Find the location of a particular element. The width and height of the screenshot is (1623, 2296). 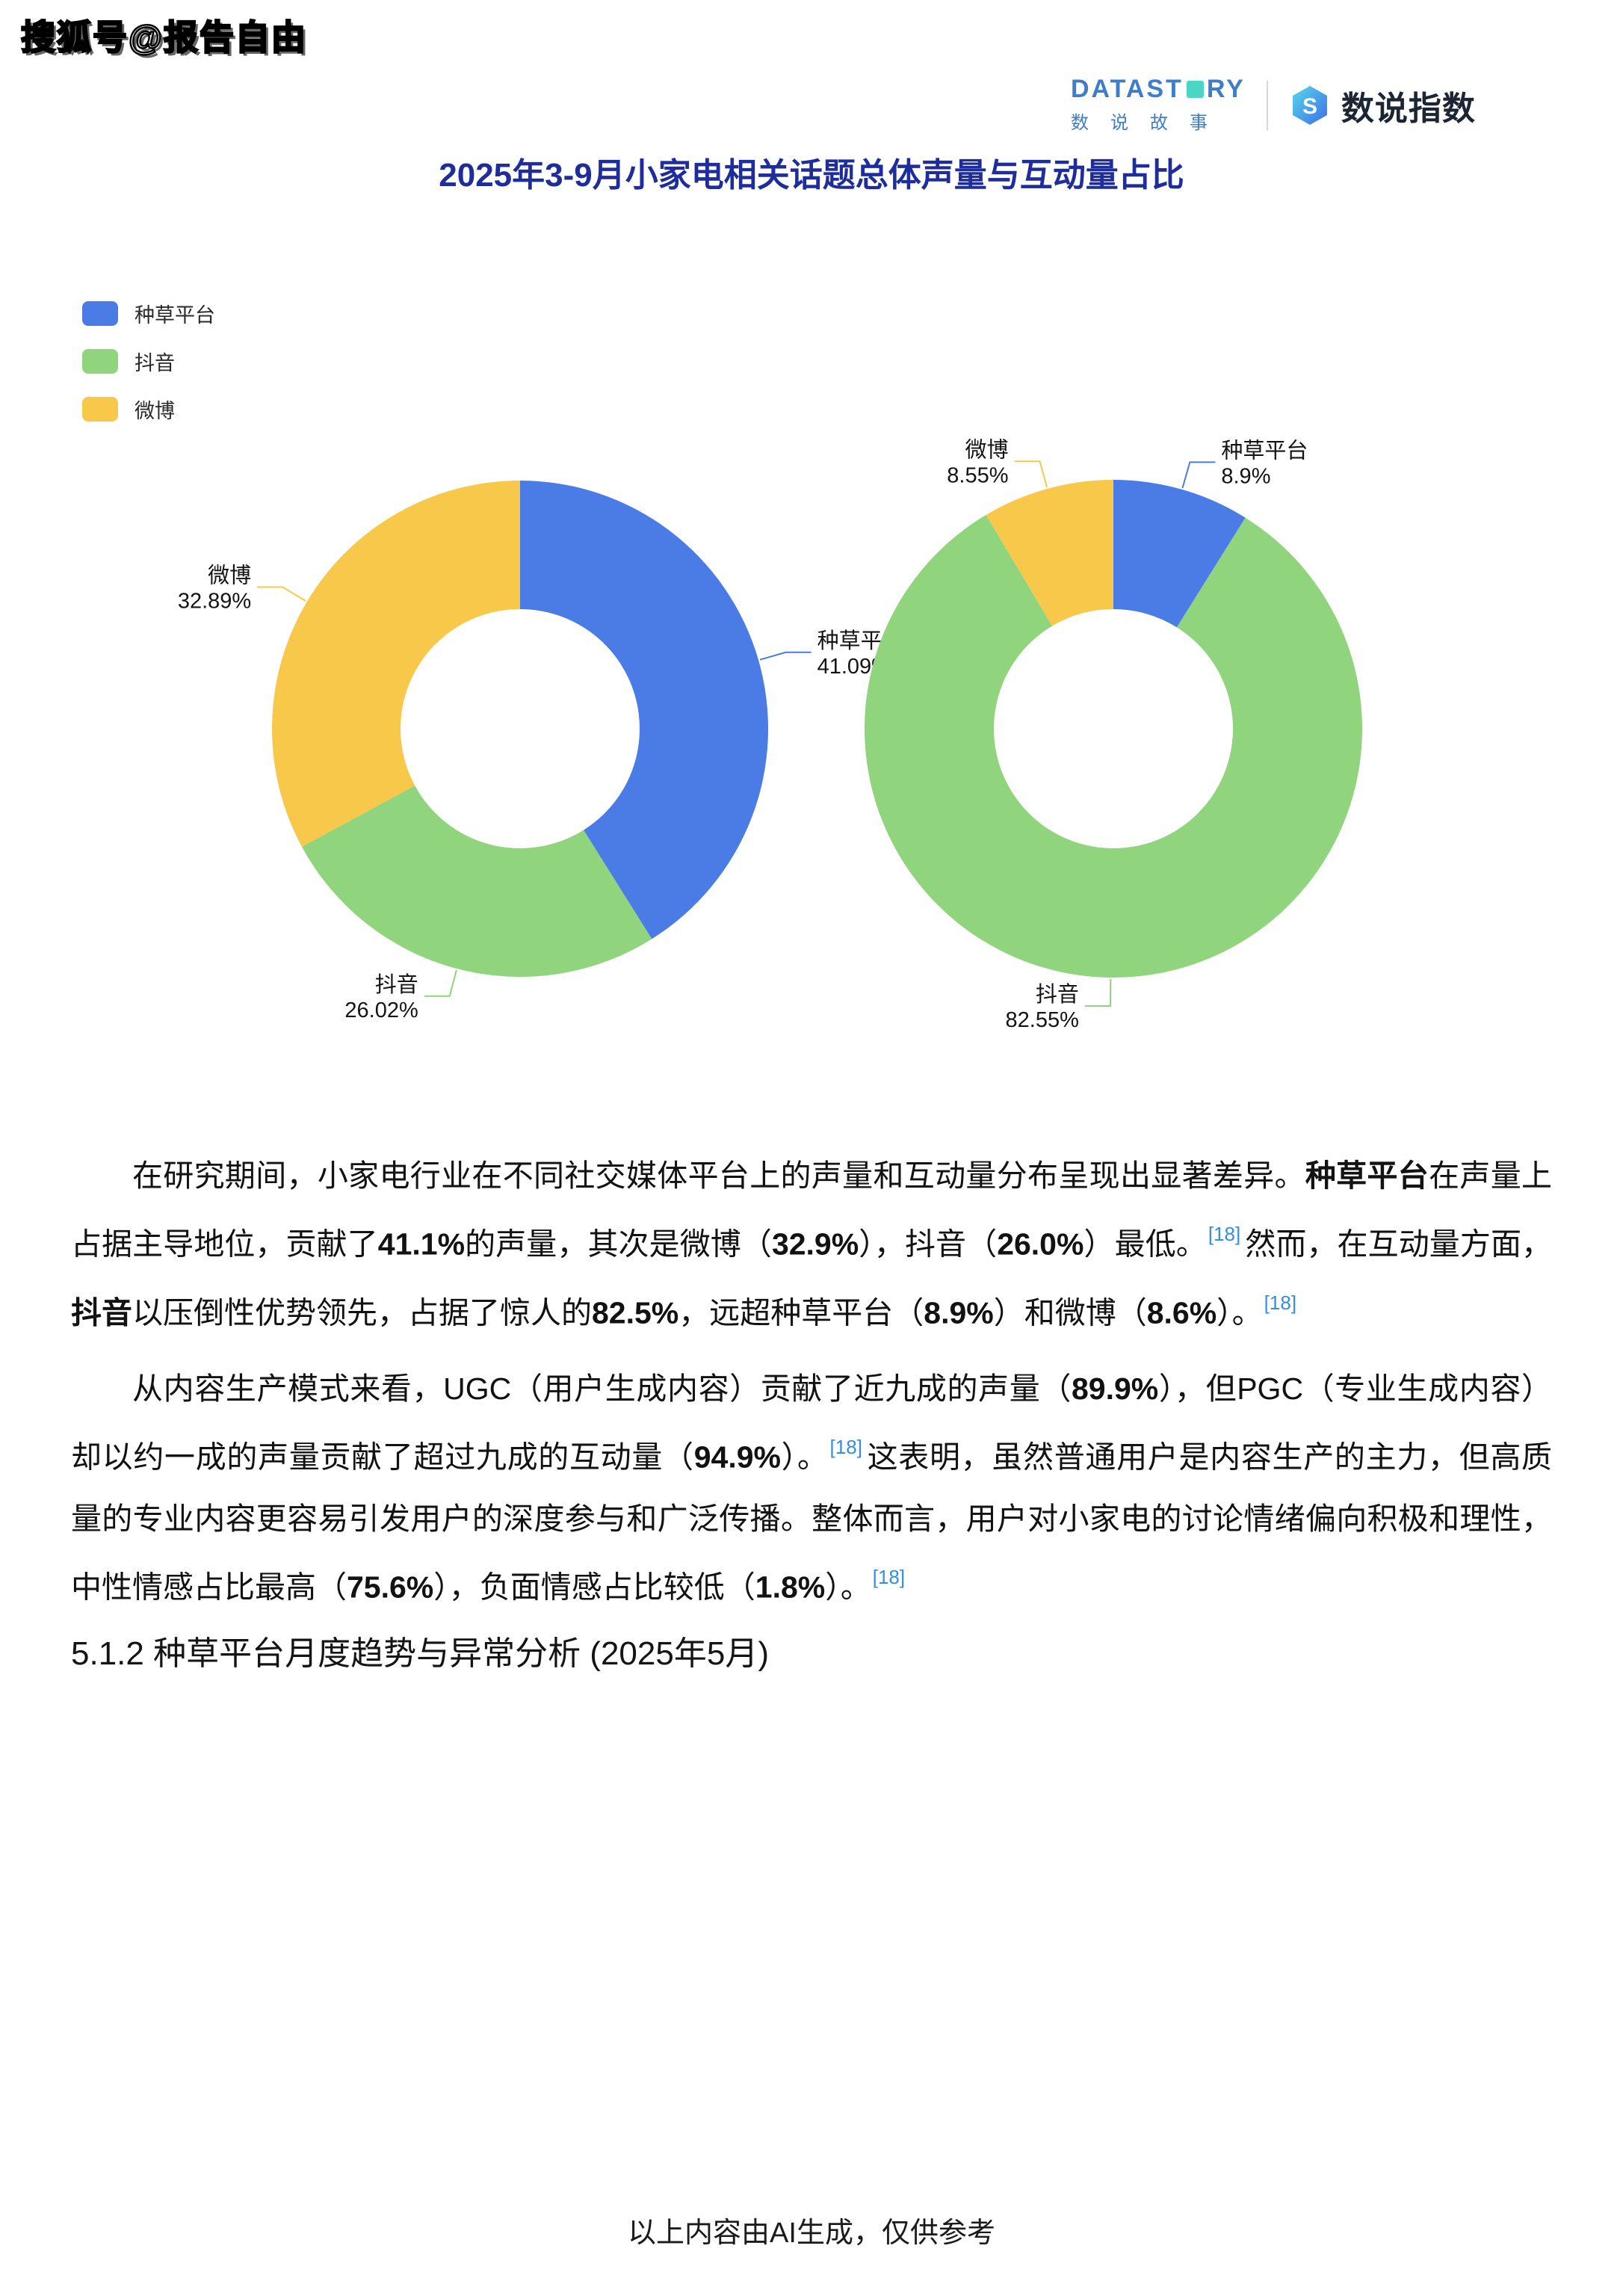

bold-stat: 89.9% is located at coordinates (1115, 1389).